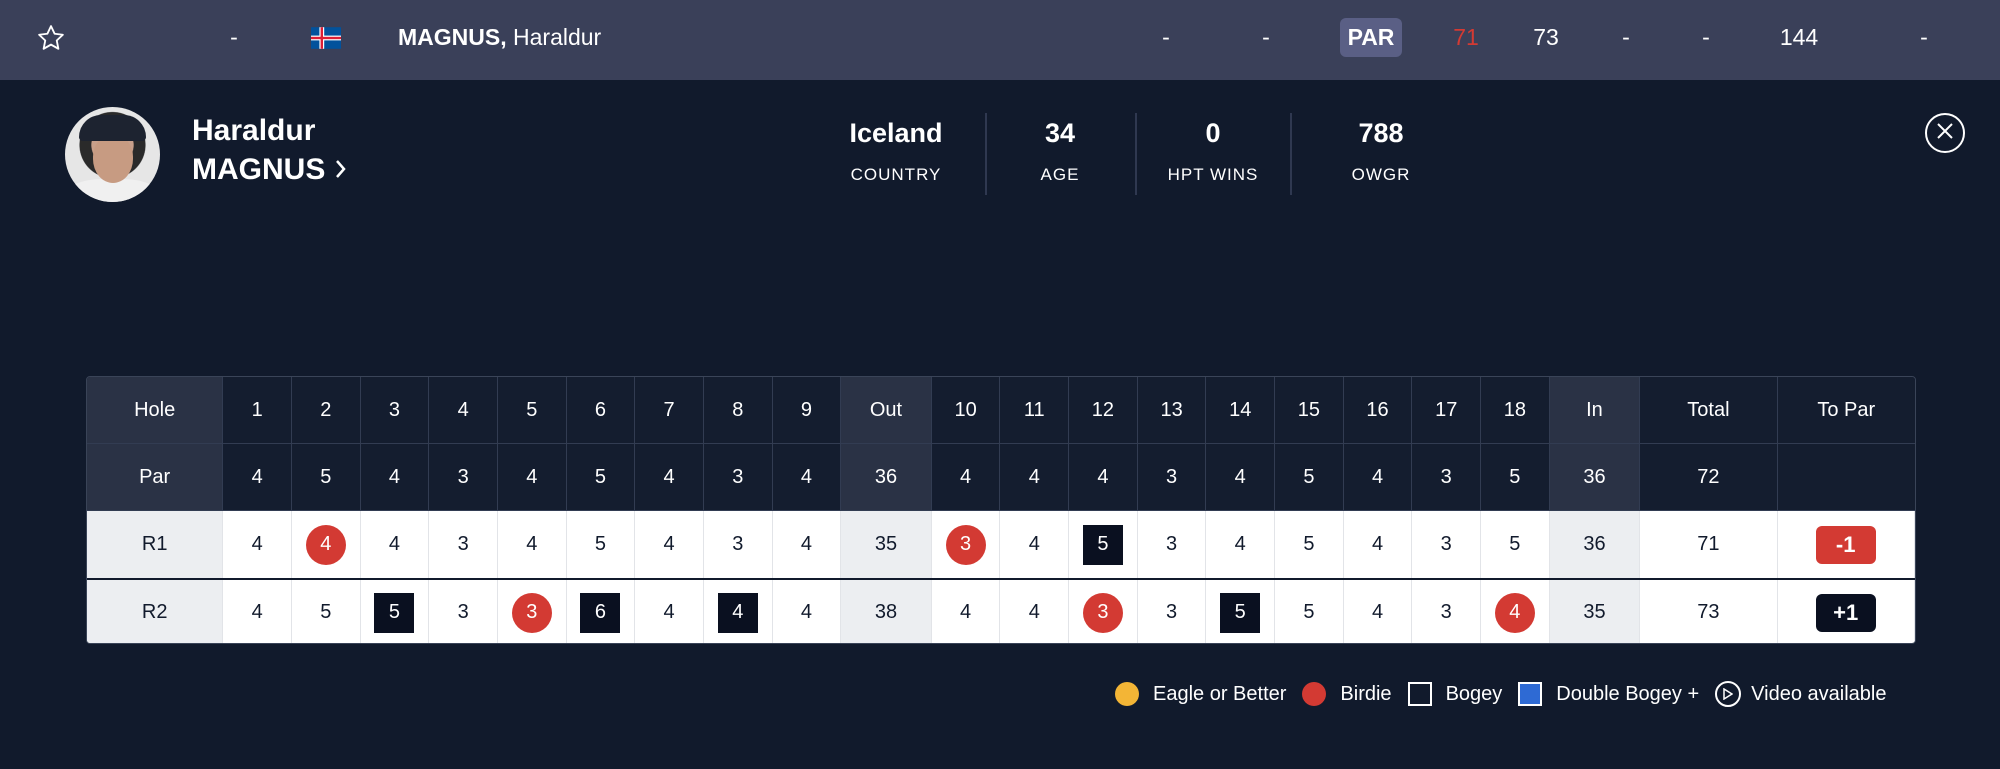 Image resolution: width=2000 pixels, height=769 pixels. I want to click on player-name-link: MAGNUS, Haraldur, so click(499, 37).